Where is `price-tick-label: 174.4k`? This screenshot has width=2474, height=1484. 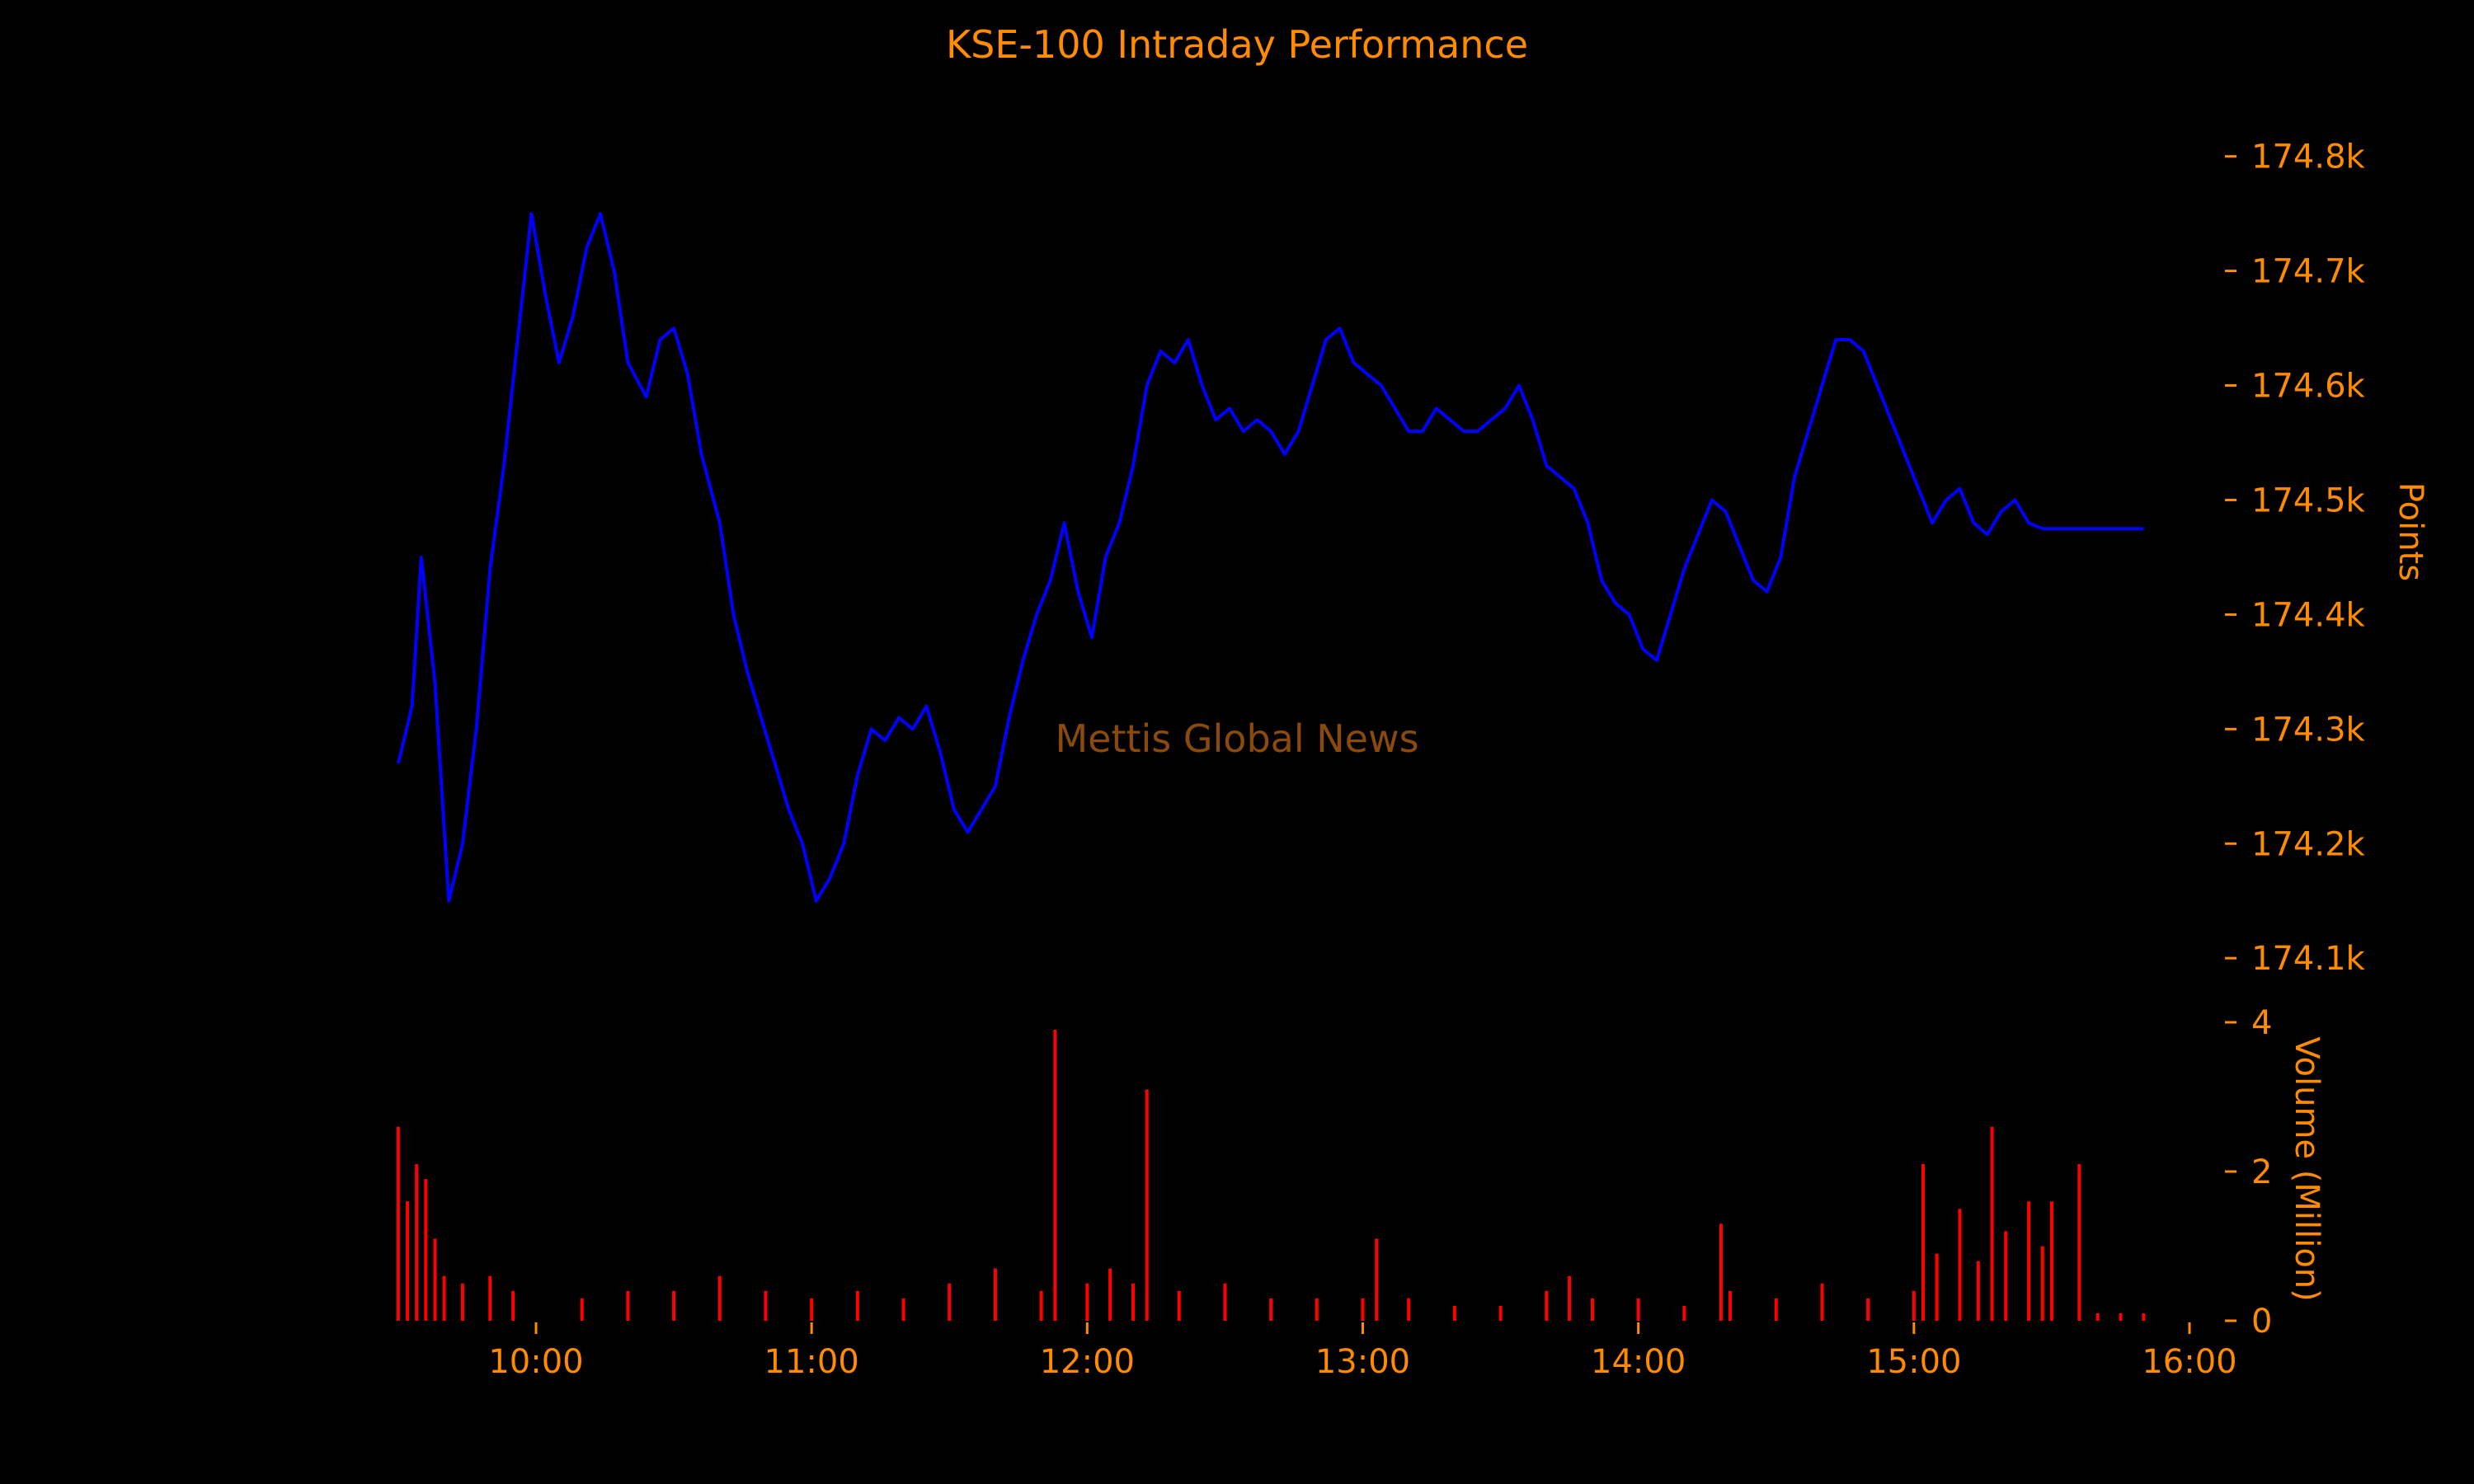 price-tick-label: 174.4k is located at coordinates (2308, 615).